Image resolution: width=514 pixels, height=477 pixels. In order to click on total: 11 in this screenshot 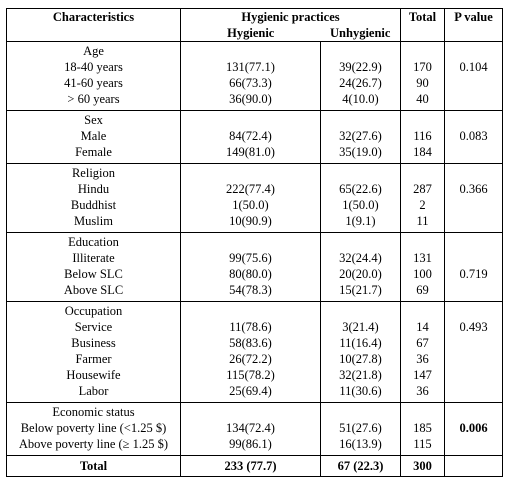, I will do `click(422, 221)`.